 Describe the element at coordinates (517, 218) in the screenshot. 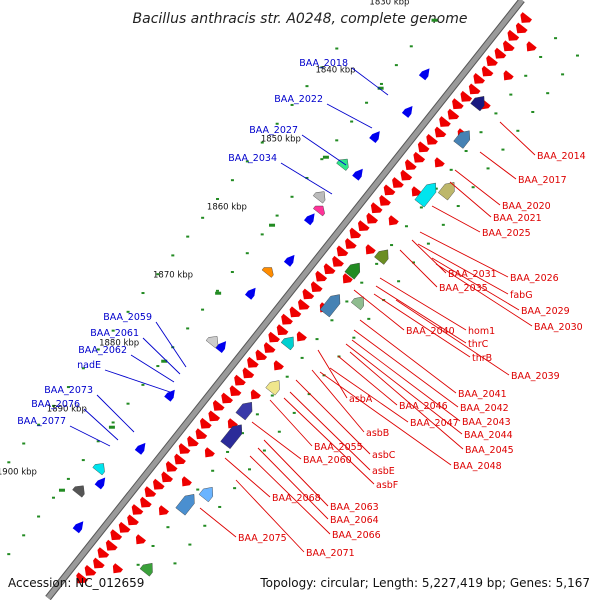

I see `gene-label: BAA_2021` at that location.